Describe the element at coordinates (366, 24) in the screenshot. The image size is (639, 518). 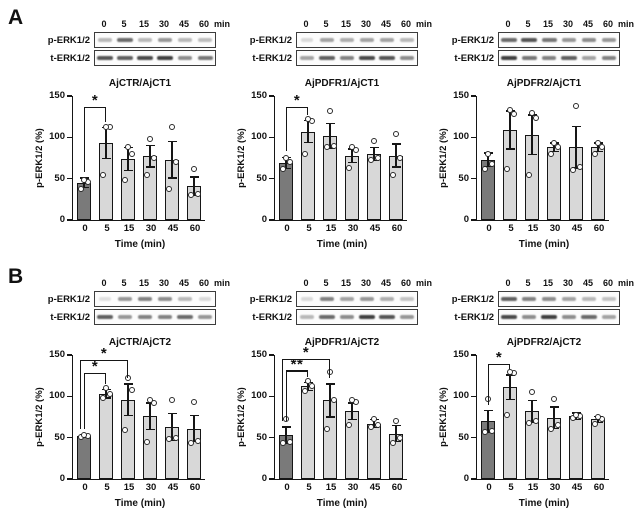
I see `blot-time-header: 0 5 15 30 45 60 min` at that location.